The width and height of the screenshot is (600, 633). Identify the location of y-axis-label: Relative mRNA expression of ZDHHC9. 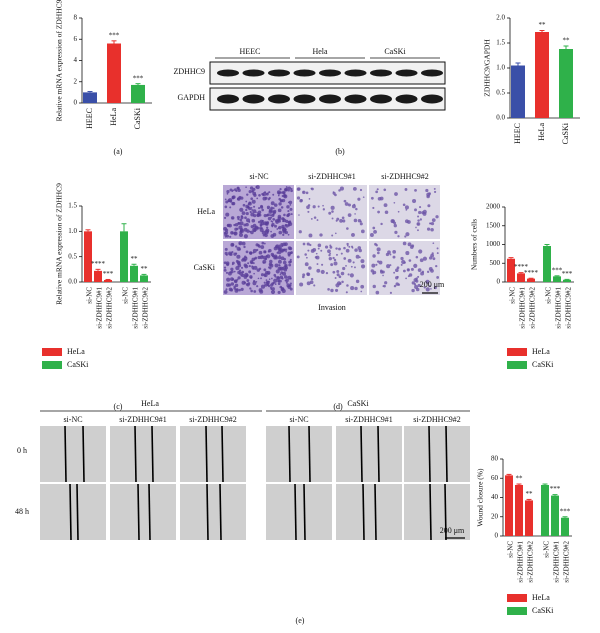
(59, 60).